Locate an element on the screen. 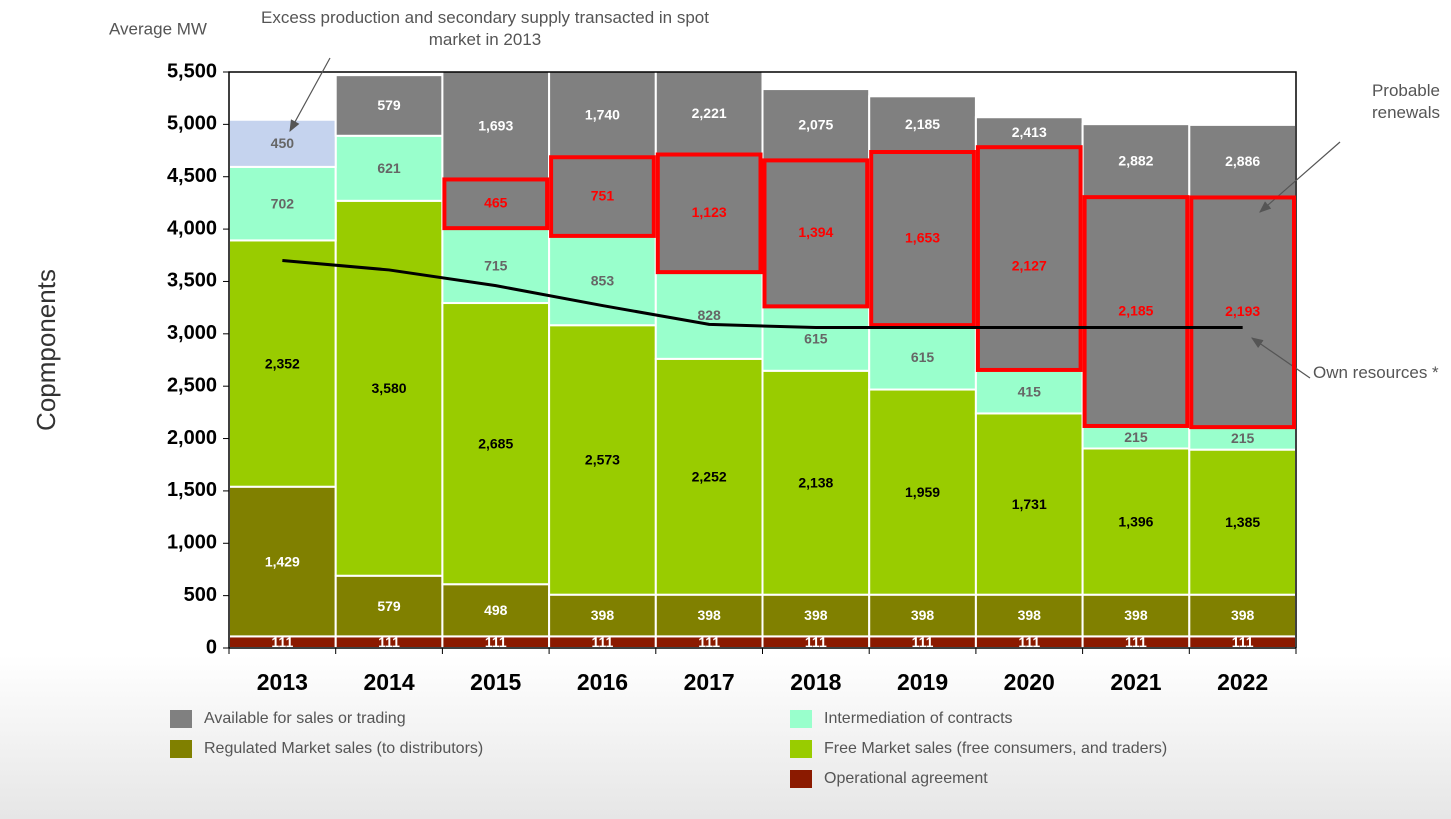  legend-label: Available for sales or trading is located at coordinates (305, 718).